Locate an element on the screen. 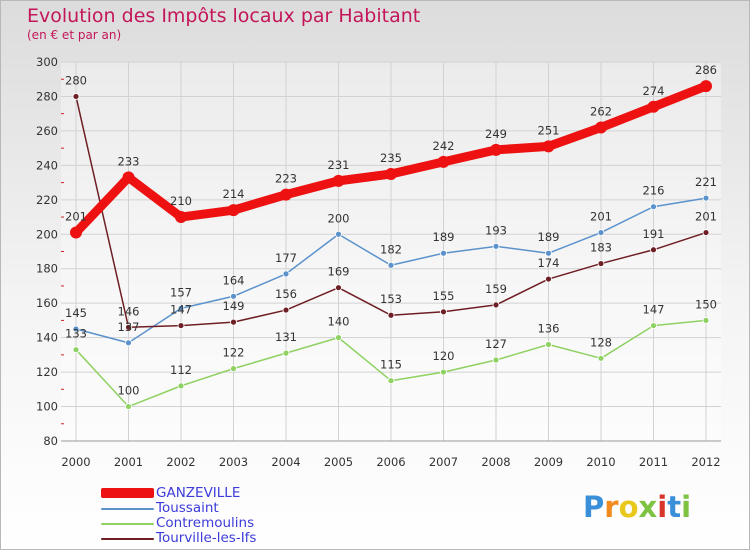 Image resolution: width=750 pixels, height=550 pixels. x-tick-label: 2011 is located at coordinates (653, 462).